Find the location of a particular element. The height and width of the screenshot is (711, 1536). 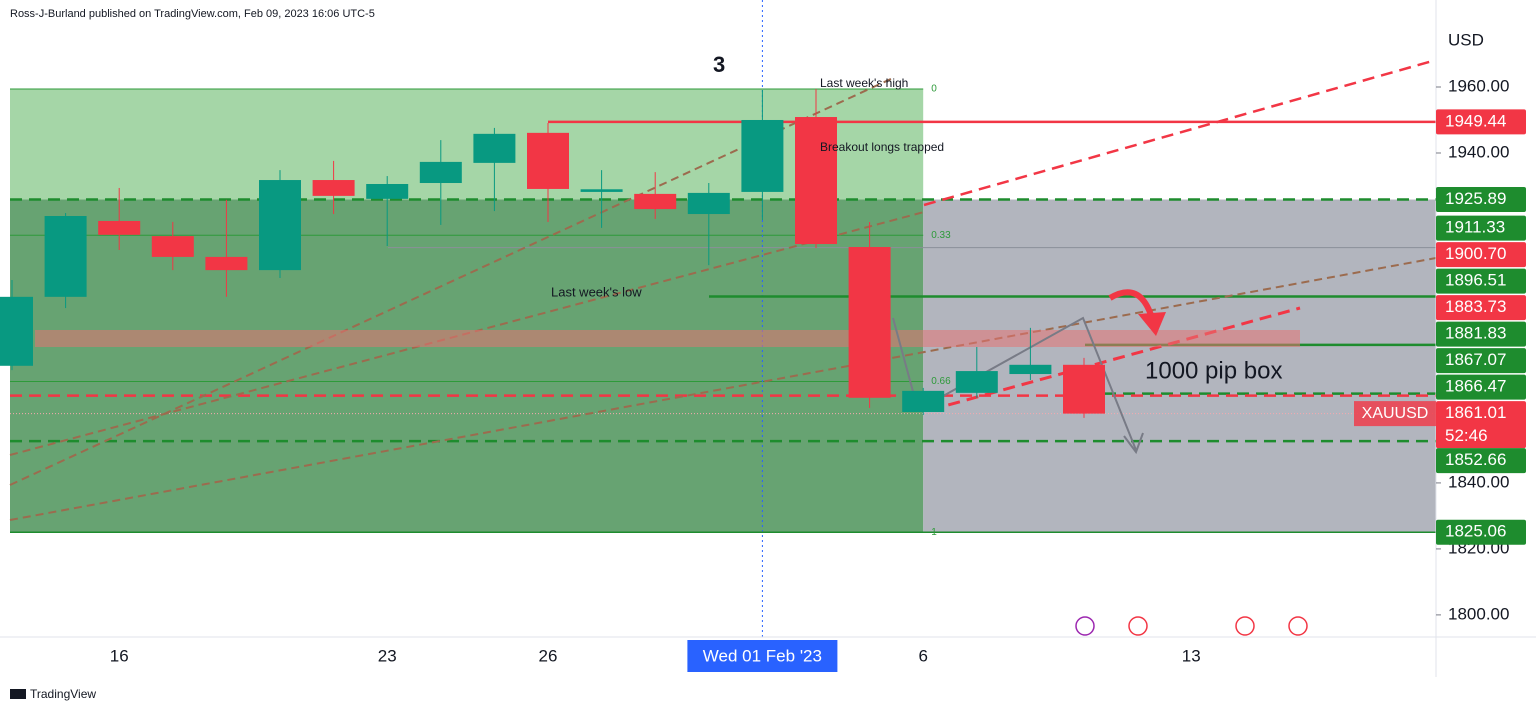

price-label: 1896.51 is located at coordinates (1475, 280).